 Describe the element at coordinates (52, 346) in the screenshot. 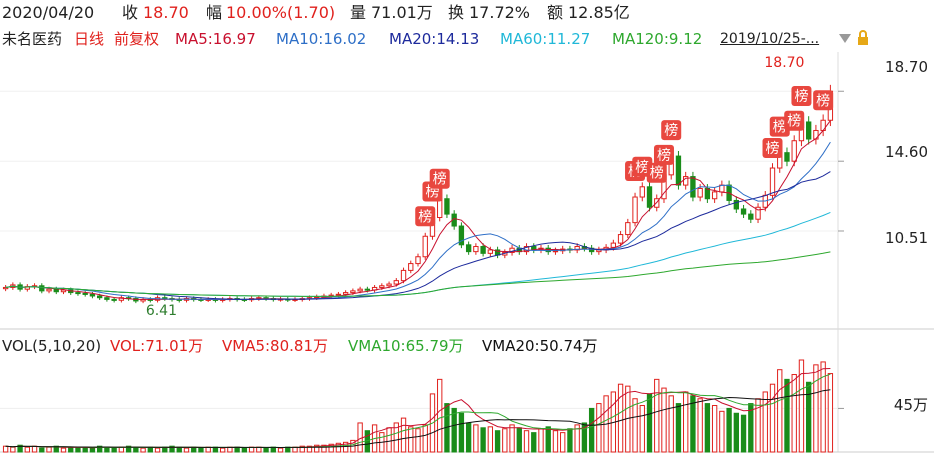

I see `vol-title: VOL(5,10,20)` at that location.